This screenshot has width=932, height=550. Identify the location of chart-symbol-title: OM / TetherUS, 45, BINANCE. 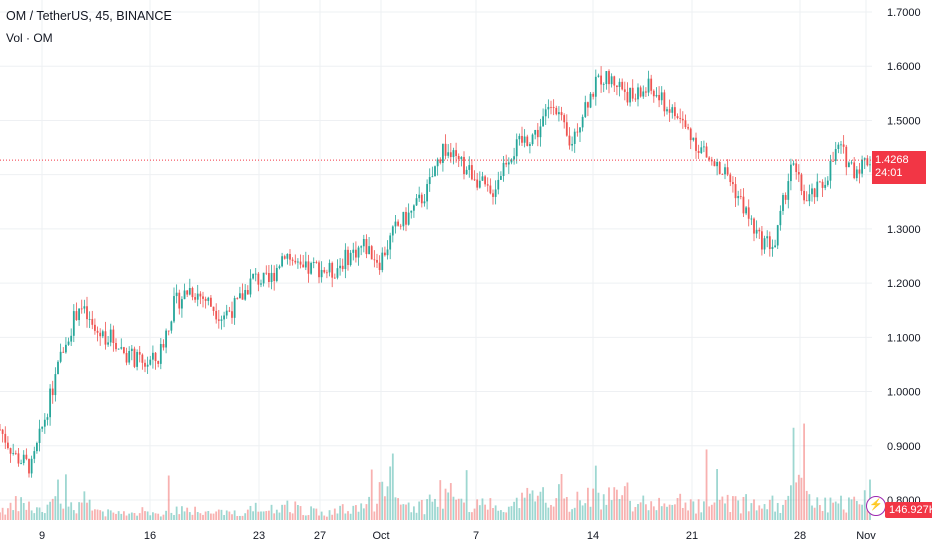
(89, 16).